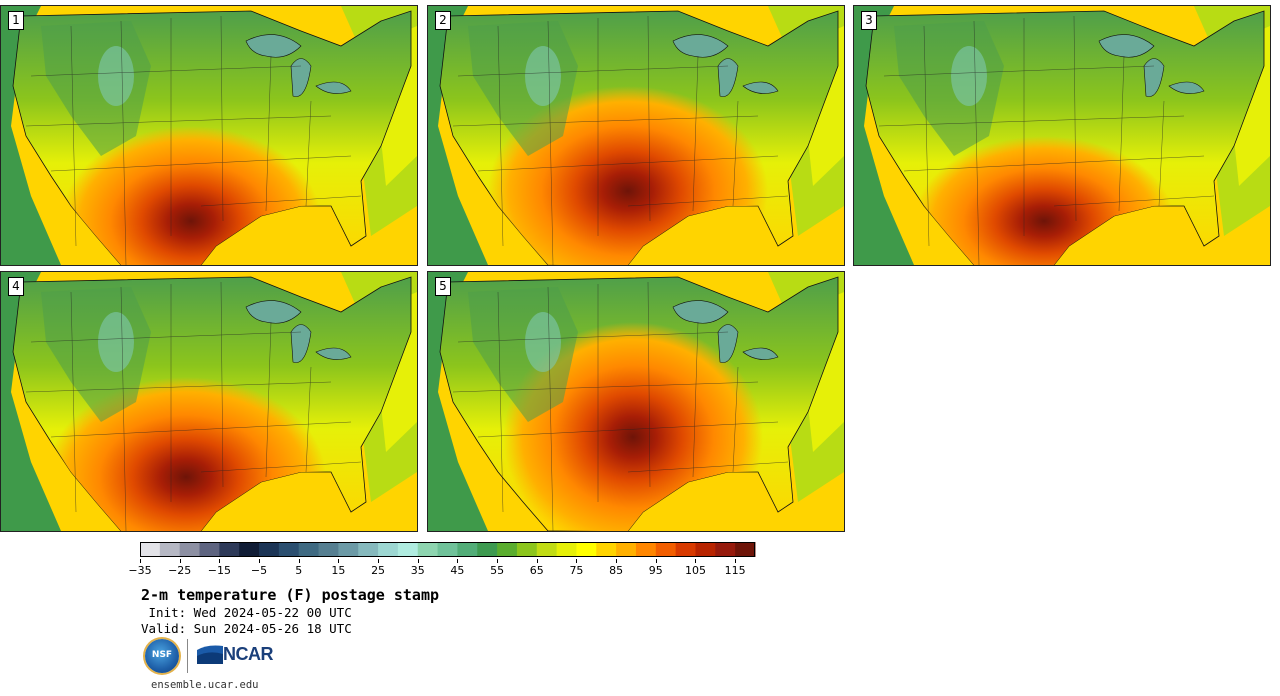 This screenshot has height=696, width=1280. I want to click on postage-stamp-panel-1: 1, so click(209, 135).